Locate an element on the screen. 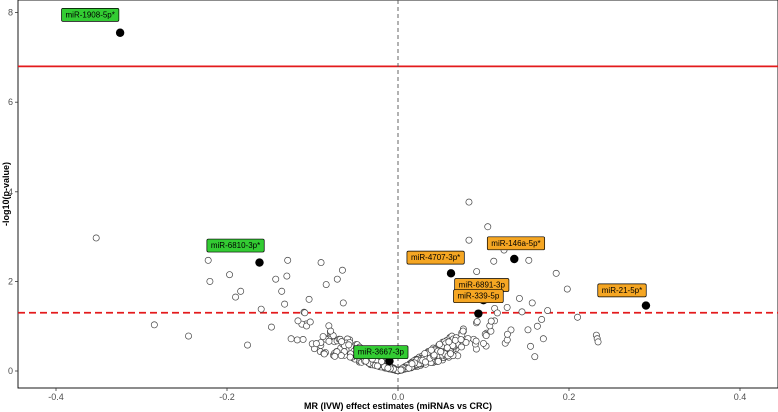 The image size is (778, 412). mirna-label-text: miR-339-5p is located at coordinates (478, 296).